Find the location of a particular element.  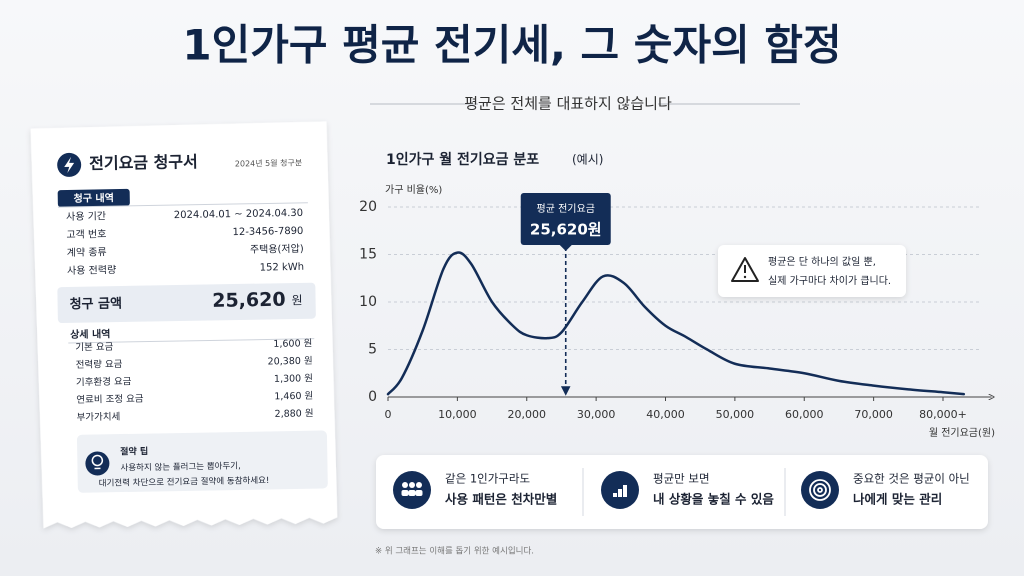

x-tick-label: 60,000 is located at coordinates (804, 414).